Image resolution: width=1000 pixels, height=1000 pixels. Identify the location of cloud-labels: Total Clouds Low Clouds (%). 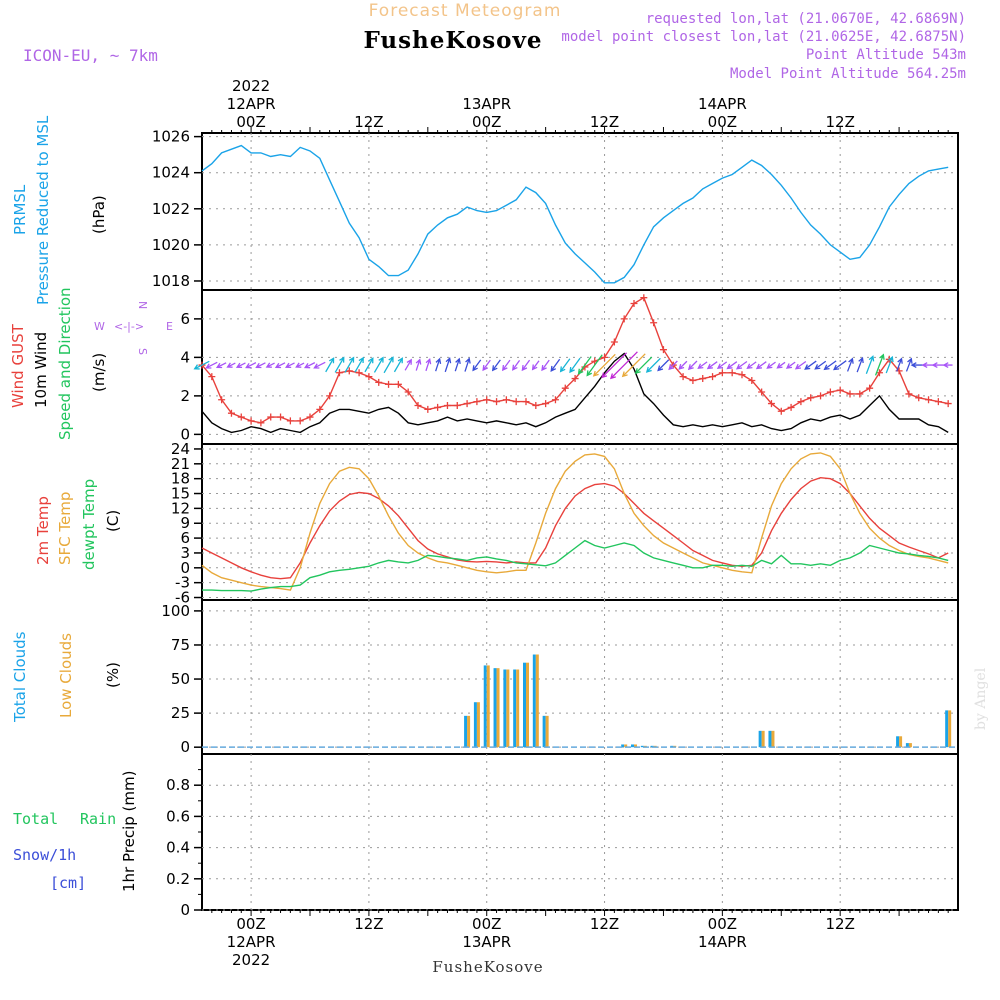
(66, 677).